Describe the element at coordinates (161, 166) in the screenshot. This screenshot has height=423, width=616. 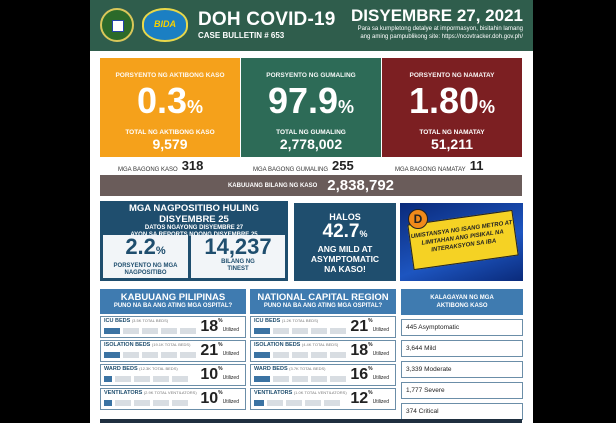
I see `new-cases: MGA BAGONG KASO 318` at that location.